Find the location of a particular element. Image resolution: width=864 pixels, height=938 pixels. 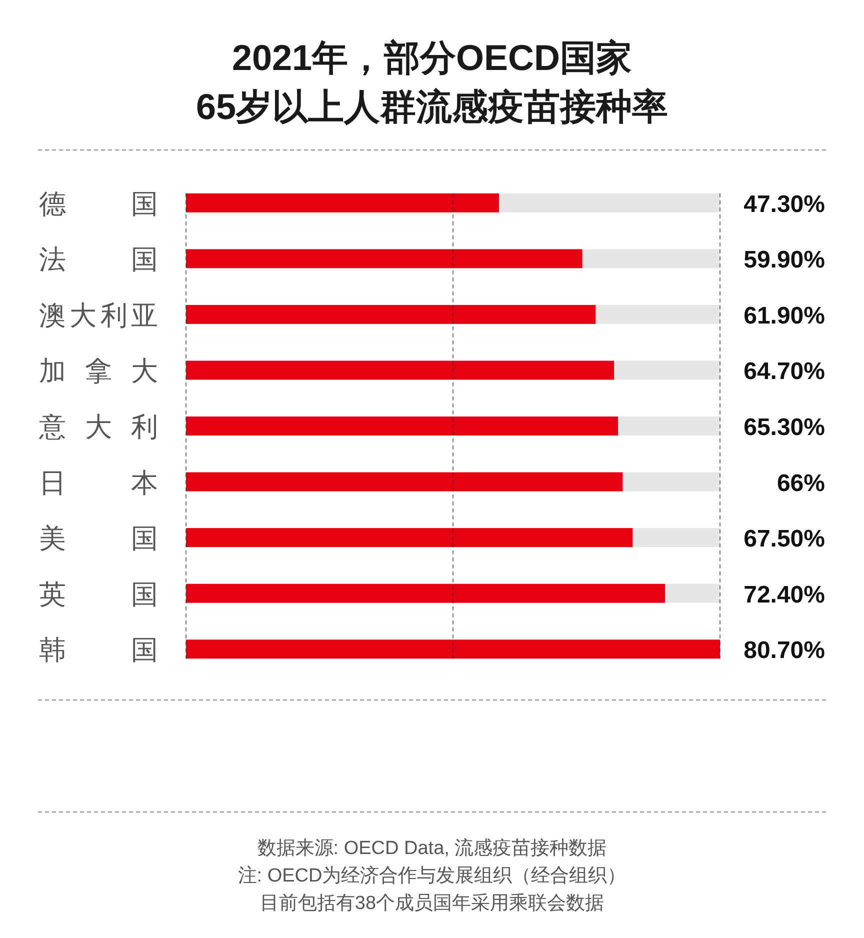

data-label: 65.30% is located at coordinates (784, 427).